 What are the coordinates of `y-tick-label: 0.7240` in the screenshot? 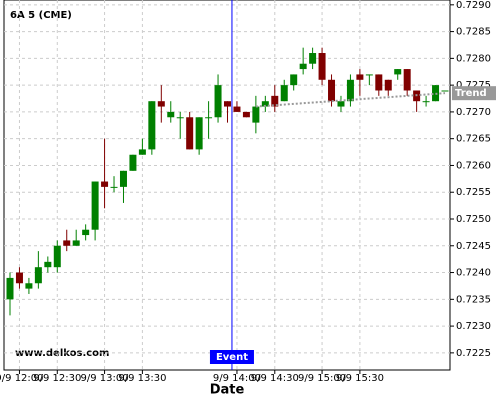 It's located at (473, 273).